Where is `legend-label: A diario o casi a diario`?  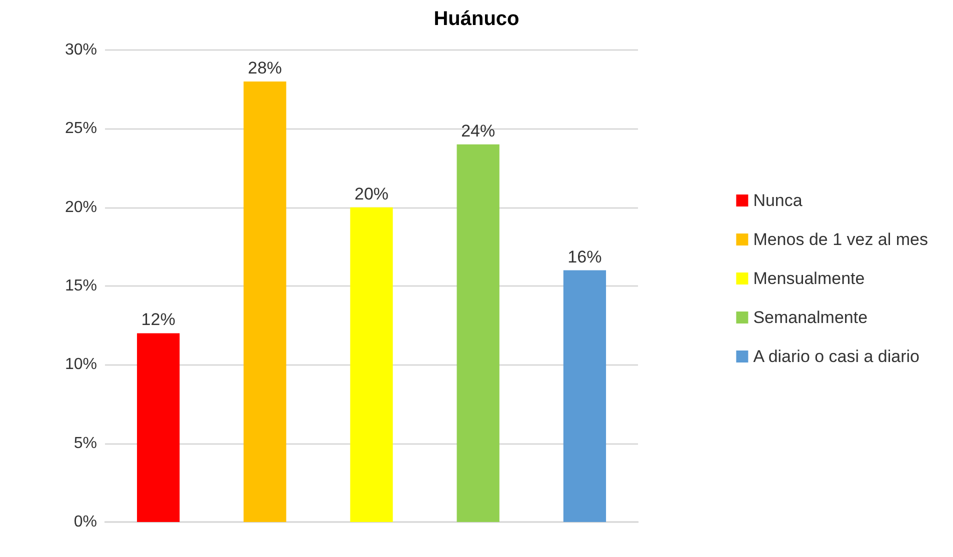
legend-label: A diario o casi a diario is located at coordinates (836, 356).